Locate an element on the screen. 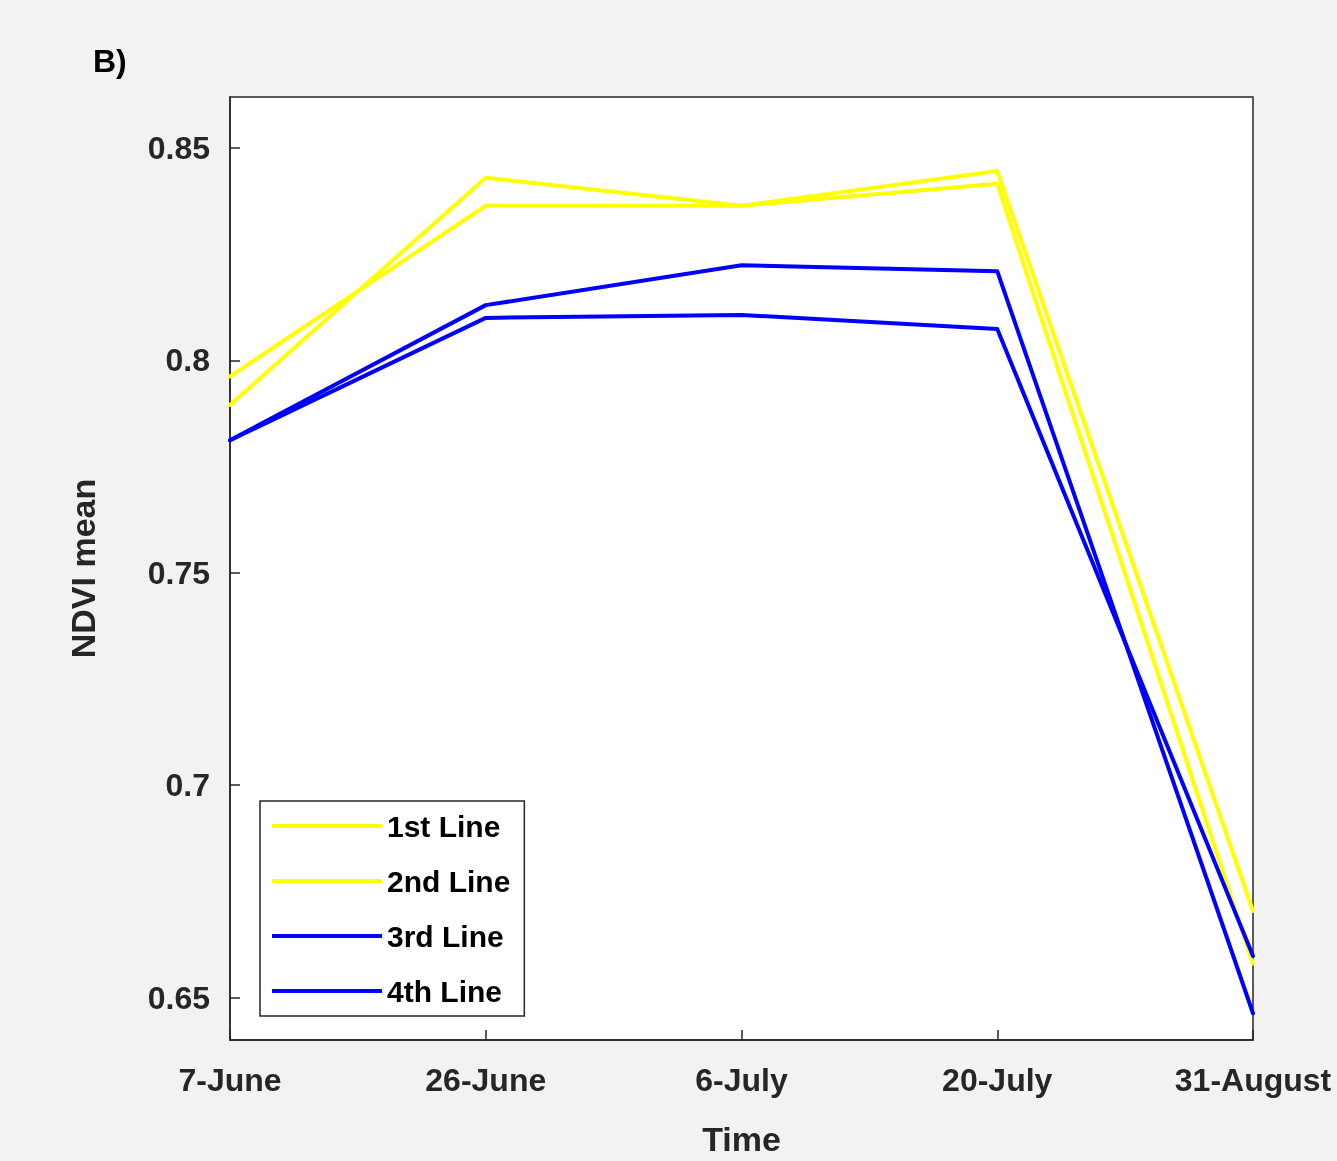 The image size is (1337, 1161). y-tick-label: 0.85 is located at coordinates (178, 147).